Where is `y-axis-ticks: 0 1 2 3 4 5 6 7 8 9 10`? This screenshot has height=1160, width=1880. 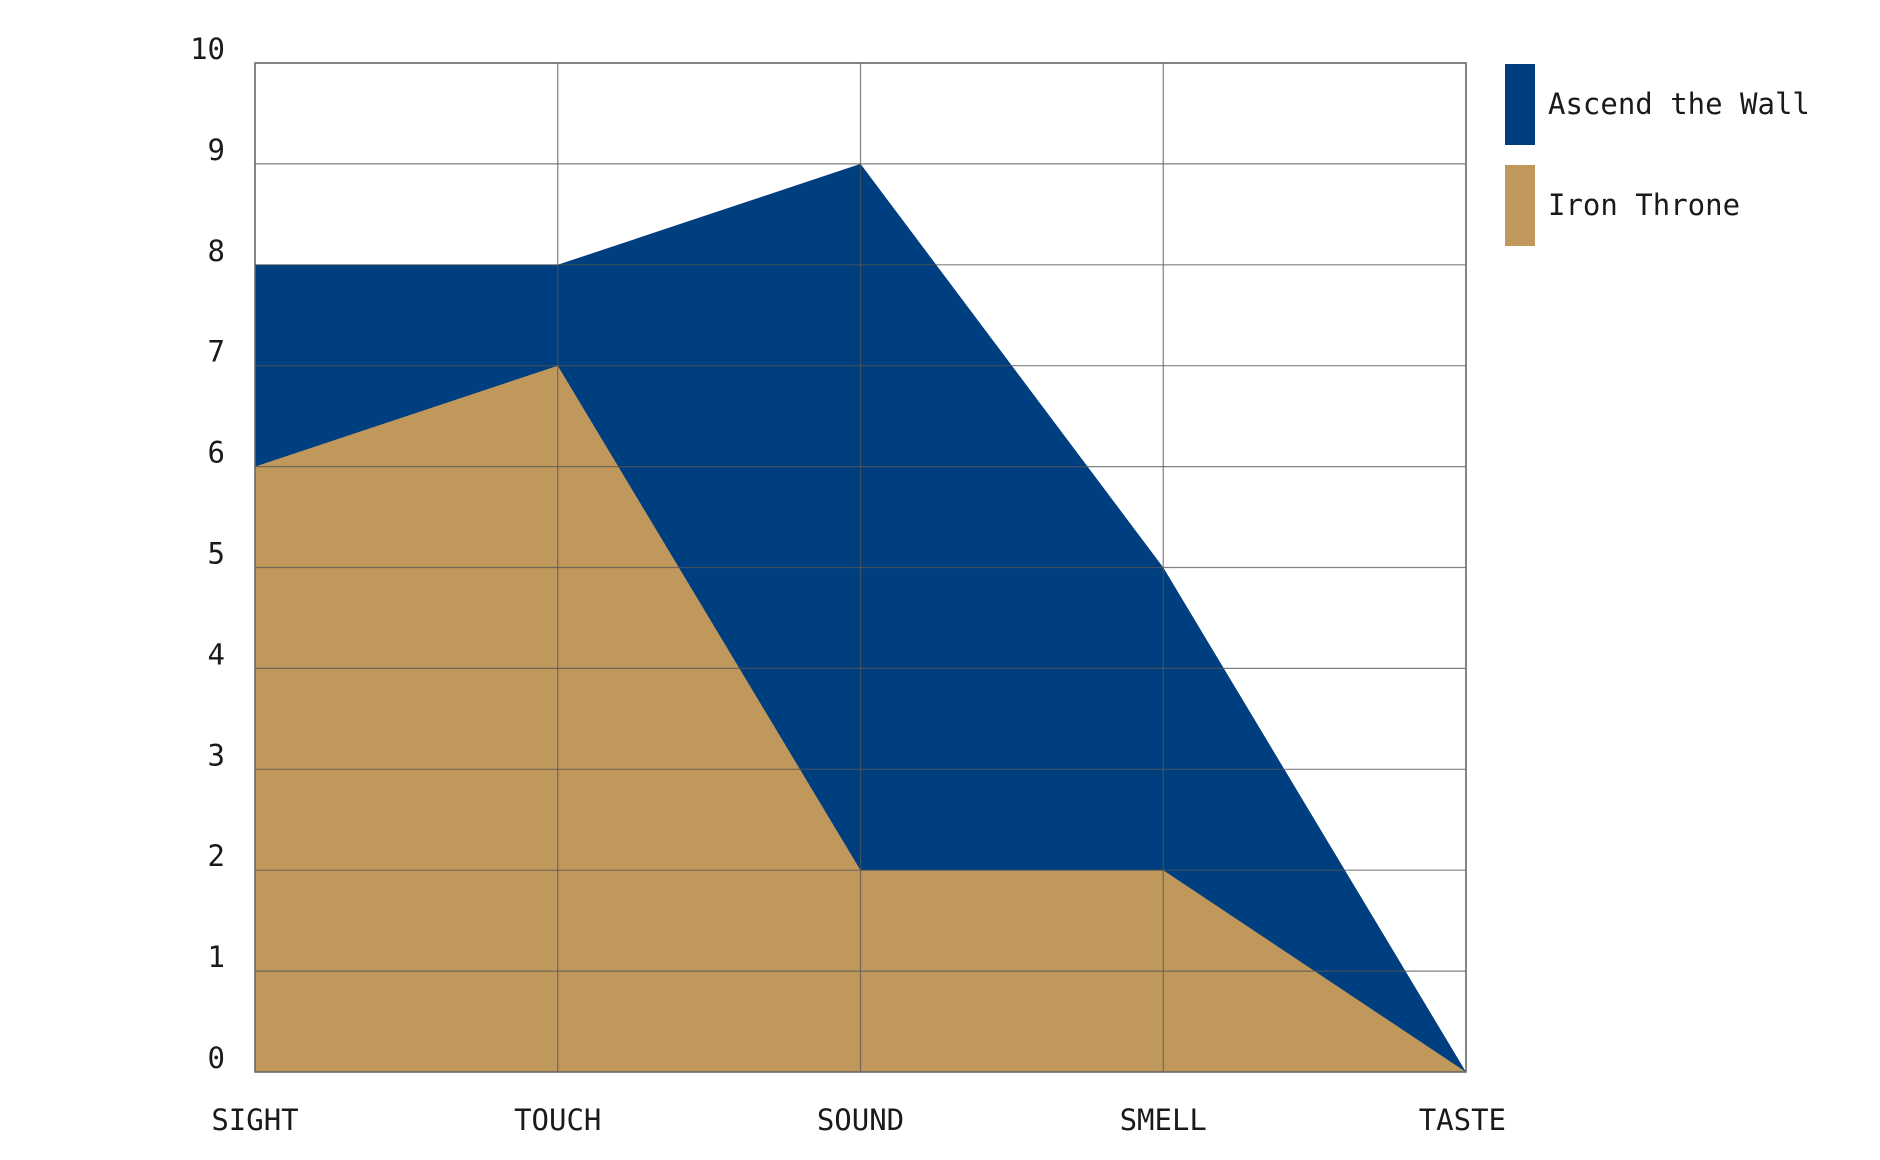
y-axis-ticks: 0 1 2 3 4 5 6 7 8 9 10 is located at coordinates (207, 553).